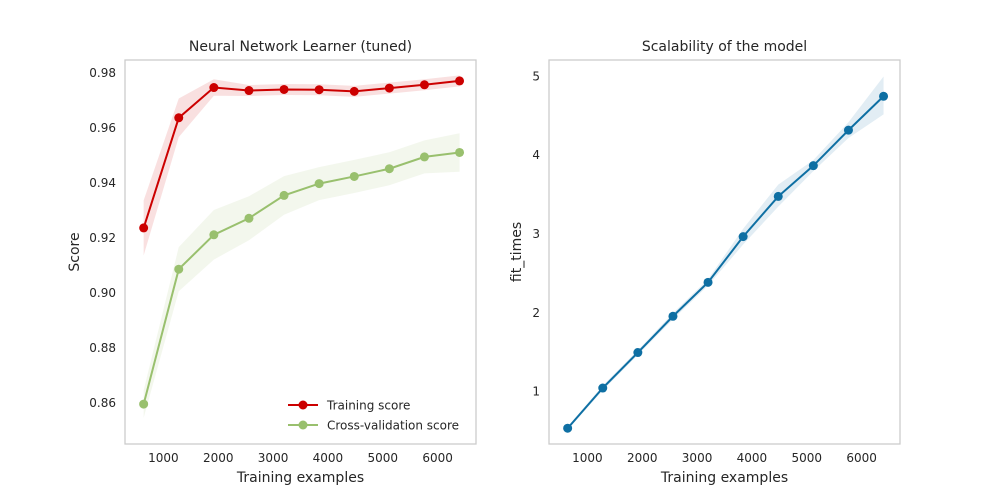 This screenshot has width=1000, height=500. I want to click on legend-label-training: Training score, so click(368, 406).